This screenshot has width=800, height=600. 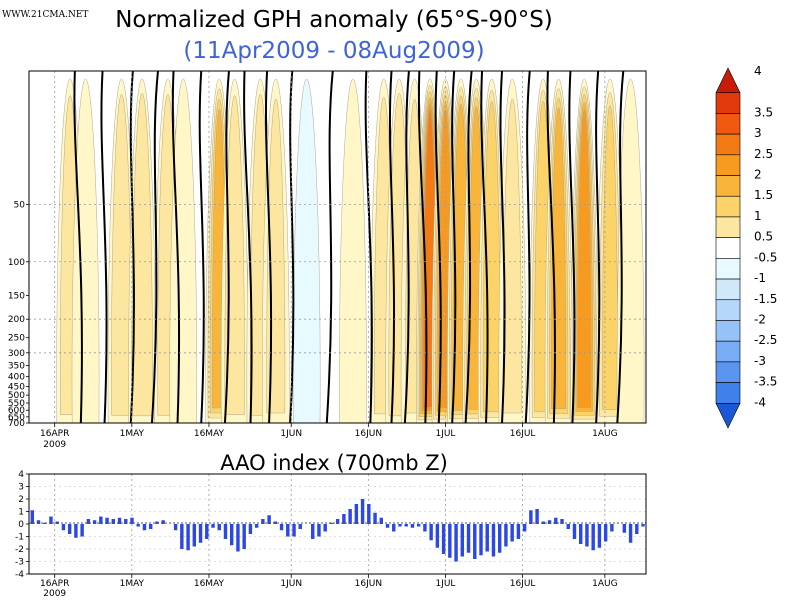 I want to click on pressure-tick-label: 350, so click(x=16, y=367).